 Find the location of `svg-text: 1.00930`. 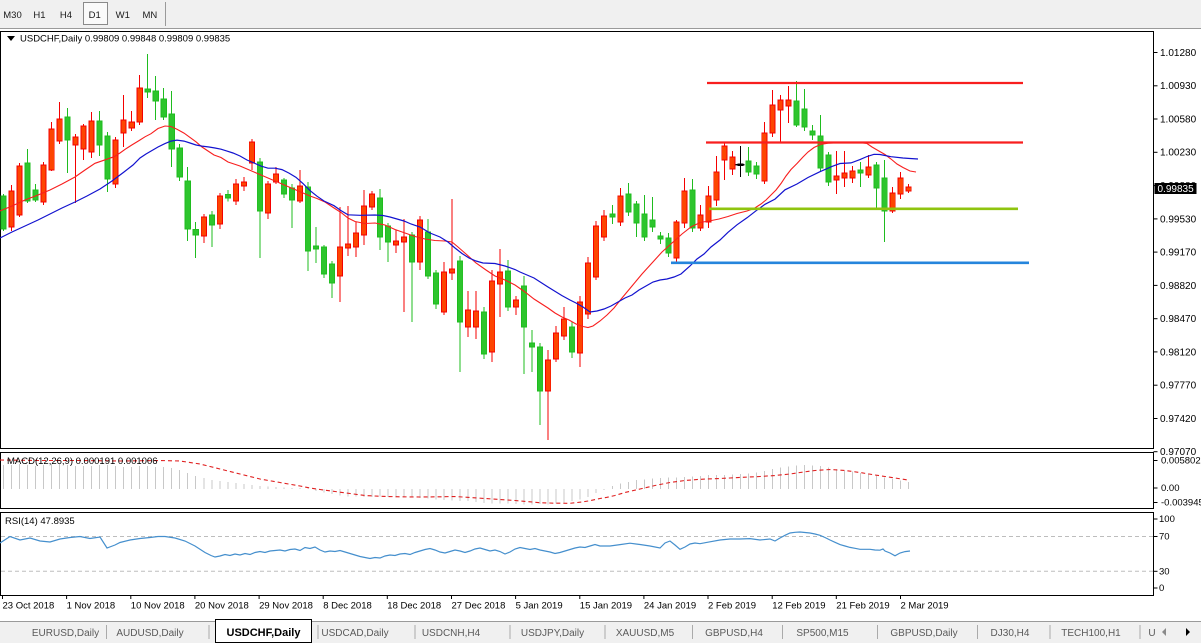

svg-text: 1.00930 is located at coordinates (1178, 86).